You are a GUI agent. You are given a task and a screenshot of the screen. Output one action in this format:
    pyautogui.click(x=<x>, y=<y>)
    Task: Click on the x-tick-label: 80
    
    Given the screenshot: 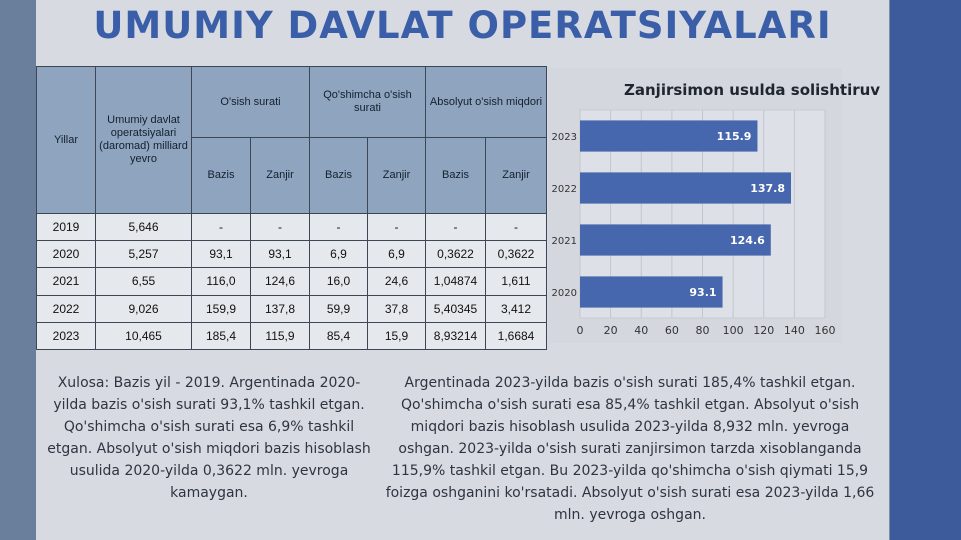 What is the action you would take?
    pyautogui.click(x=703, y=330)
    